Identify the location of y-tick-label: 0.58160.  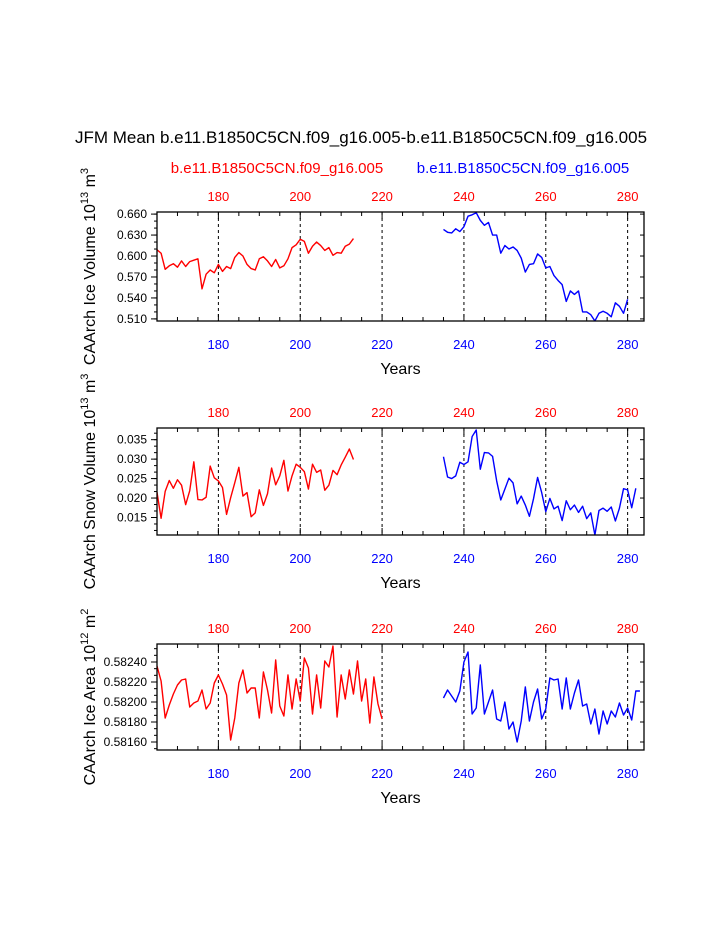
(126, 742).